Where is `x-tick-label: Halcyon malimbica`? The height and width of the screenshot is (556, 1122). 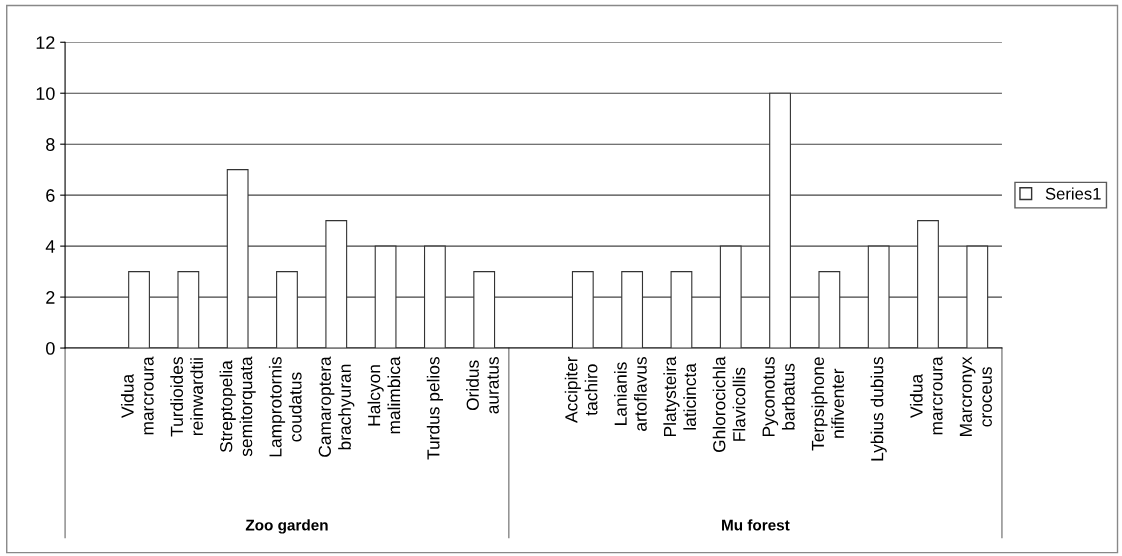 x-tick-label: Halcyon malimbica is located at coordinates (384, 395).